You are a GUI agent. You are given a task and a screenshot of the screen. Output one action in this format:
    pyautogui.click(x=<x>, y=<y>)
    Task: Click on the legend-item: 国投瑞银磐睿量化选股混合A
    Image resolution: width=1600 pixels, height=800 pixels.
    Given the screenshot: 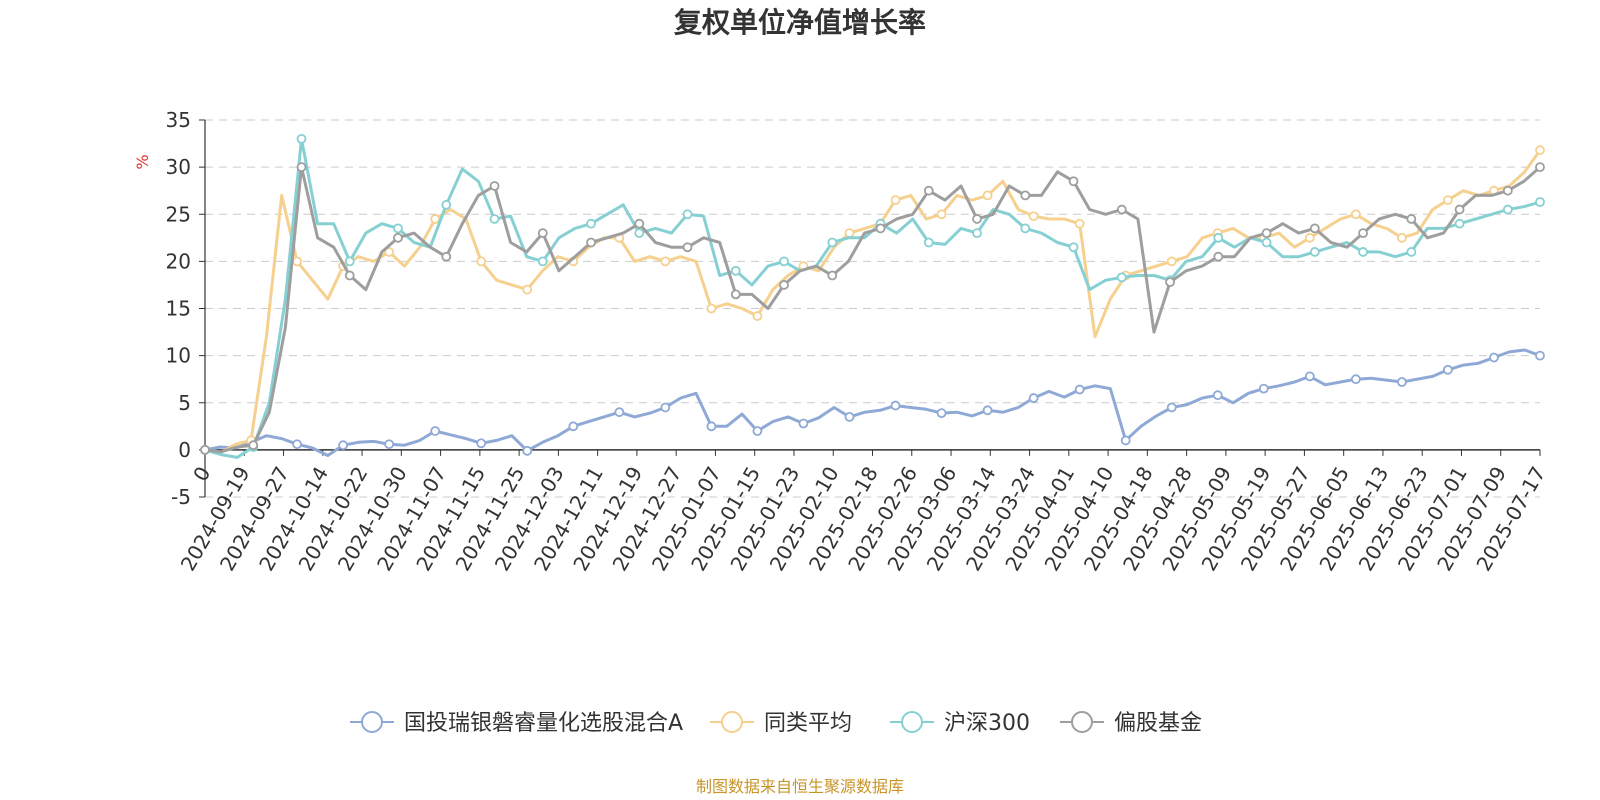 What is the action you would take?
    pyautogui.click(x=516, y=723)
    